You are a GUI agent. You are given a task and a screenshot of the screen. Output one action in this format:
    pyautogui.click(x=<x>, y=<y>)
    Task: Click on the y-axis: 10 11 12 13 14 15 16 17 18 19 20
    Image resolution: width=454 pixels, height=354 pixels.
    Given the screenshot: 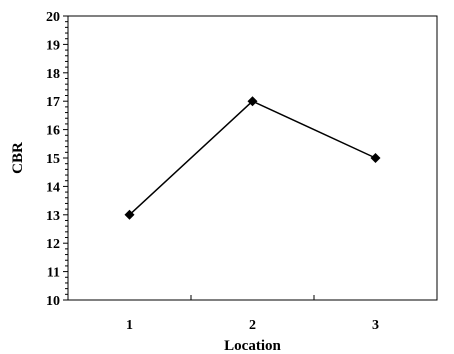 What is the action you would take?
    pyautogui.click(x=57, y=159)
    